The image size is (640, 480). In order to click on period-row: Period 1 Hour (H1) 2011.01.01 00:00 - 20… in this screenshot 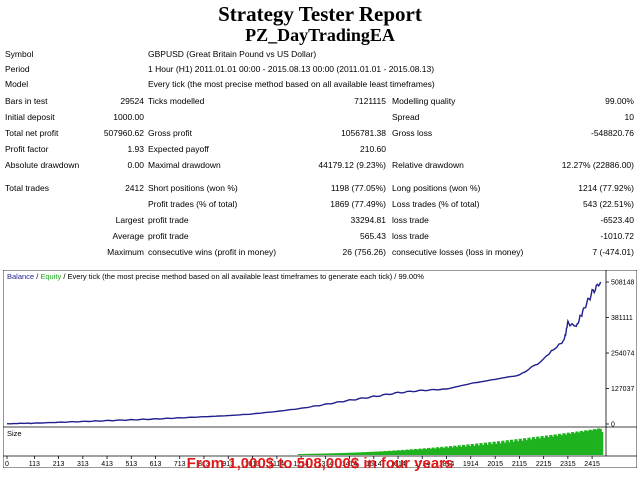, I will do `click(320, 69)`.